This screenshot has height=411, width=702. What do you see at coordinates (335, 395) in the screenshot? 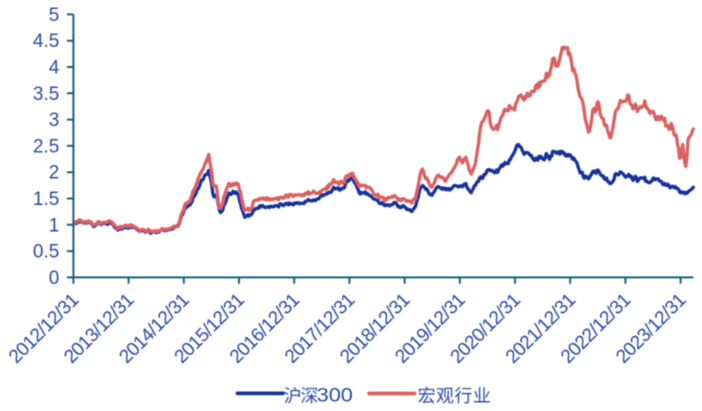
I see `svg-text: 300` at bounding box center [335, 395].